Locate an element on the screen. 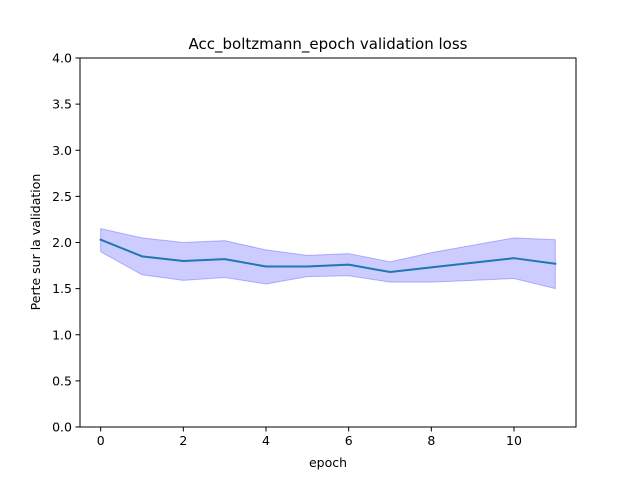 The width and height of the screenshot is (640, 480). x-tick-label: 0 is located at coordinates (101, 440).